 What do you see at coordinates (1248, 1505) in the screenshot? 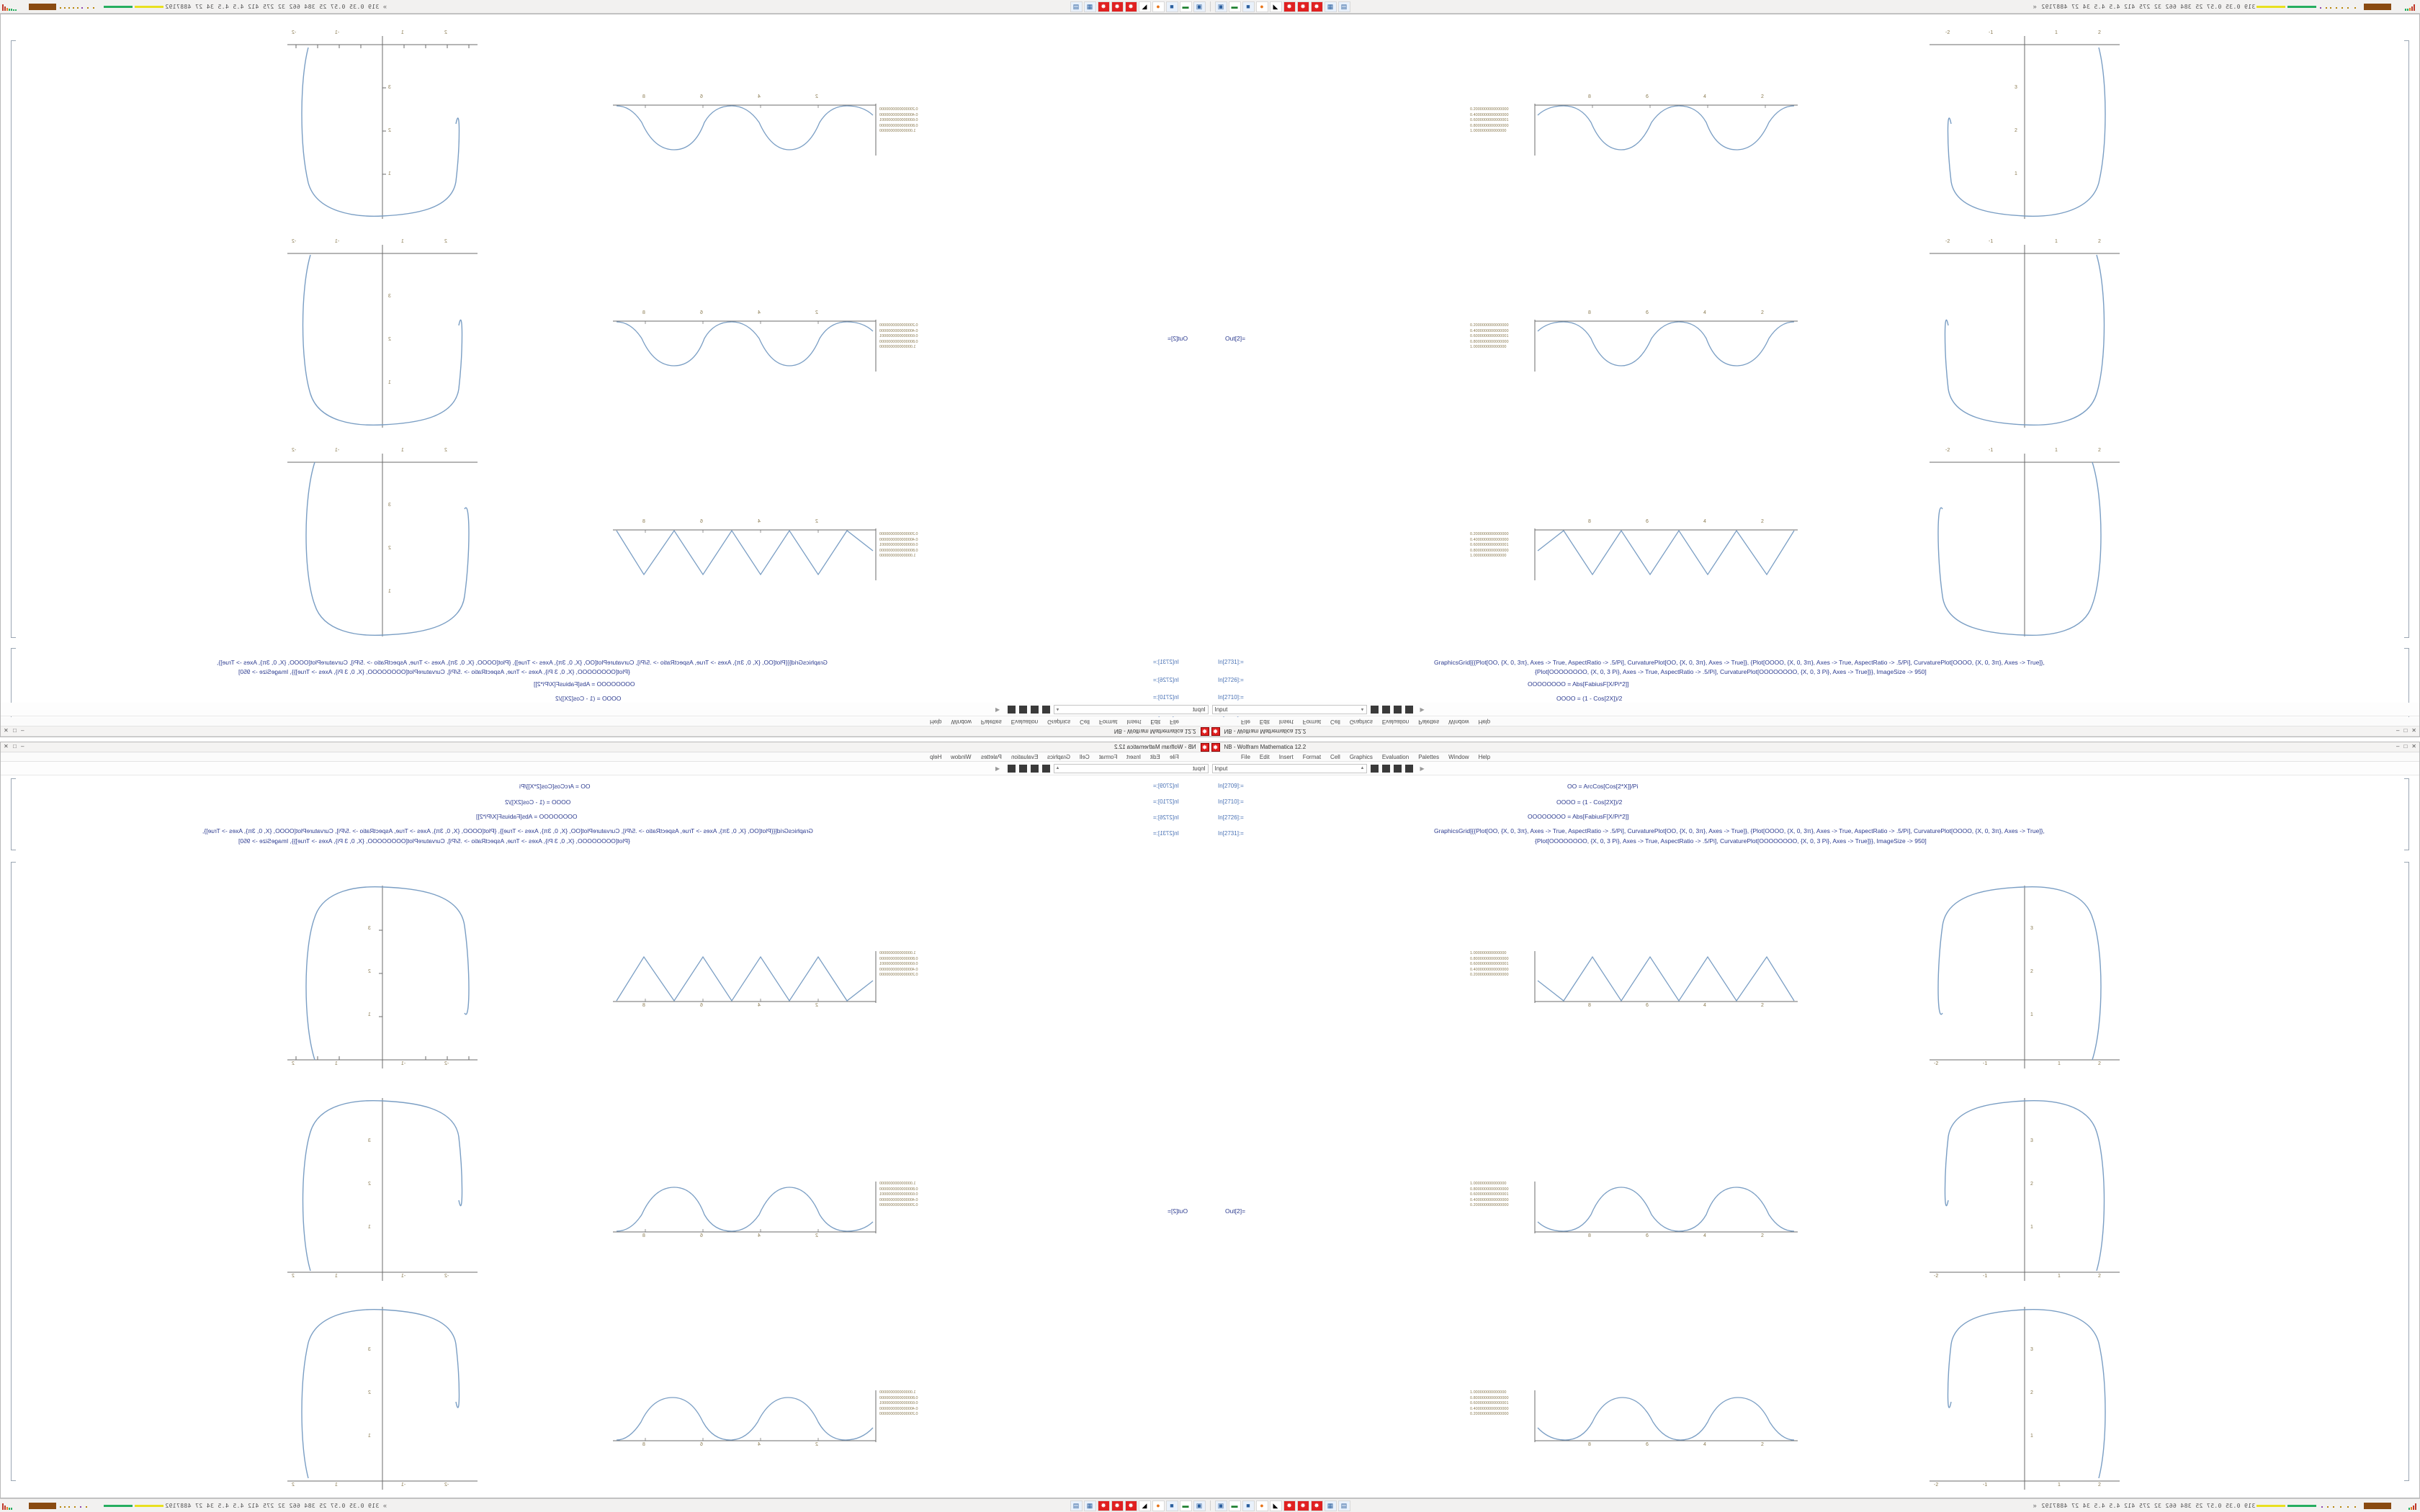
I see `floppy-save-icon-bm: ■` at bounding box center [1248, 1505].